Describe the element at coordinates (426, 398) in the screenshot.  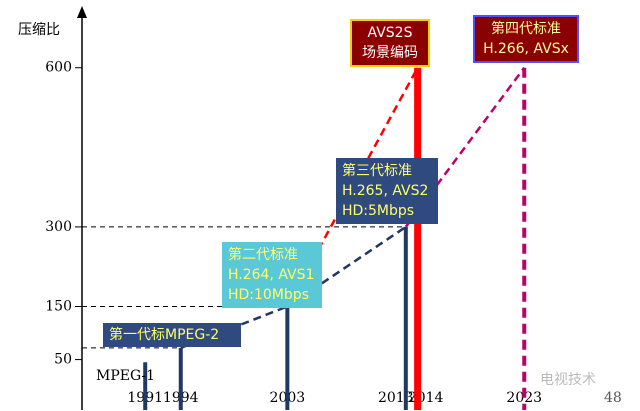
I see `x-tick-label: 2014` at that location.